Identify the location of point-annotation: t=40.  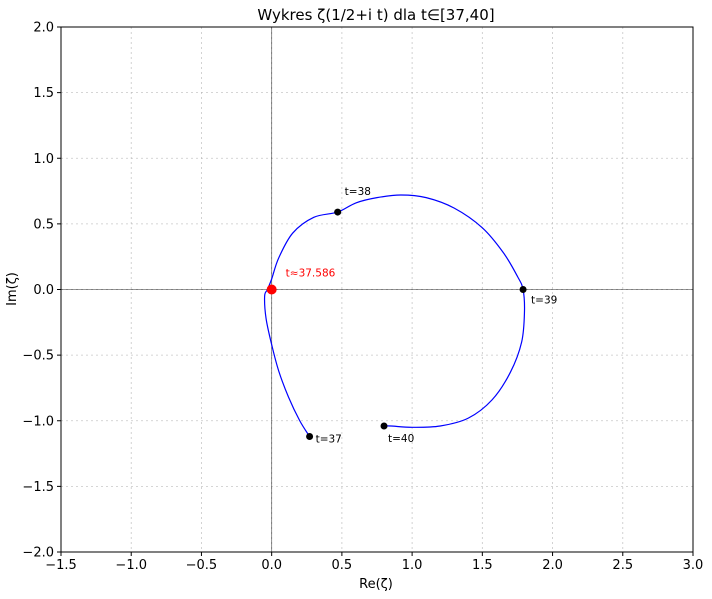
(401, 439).